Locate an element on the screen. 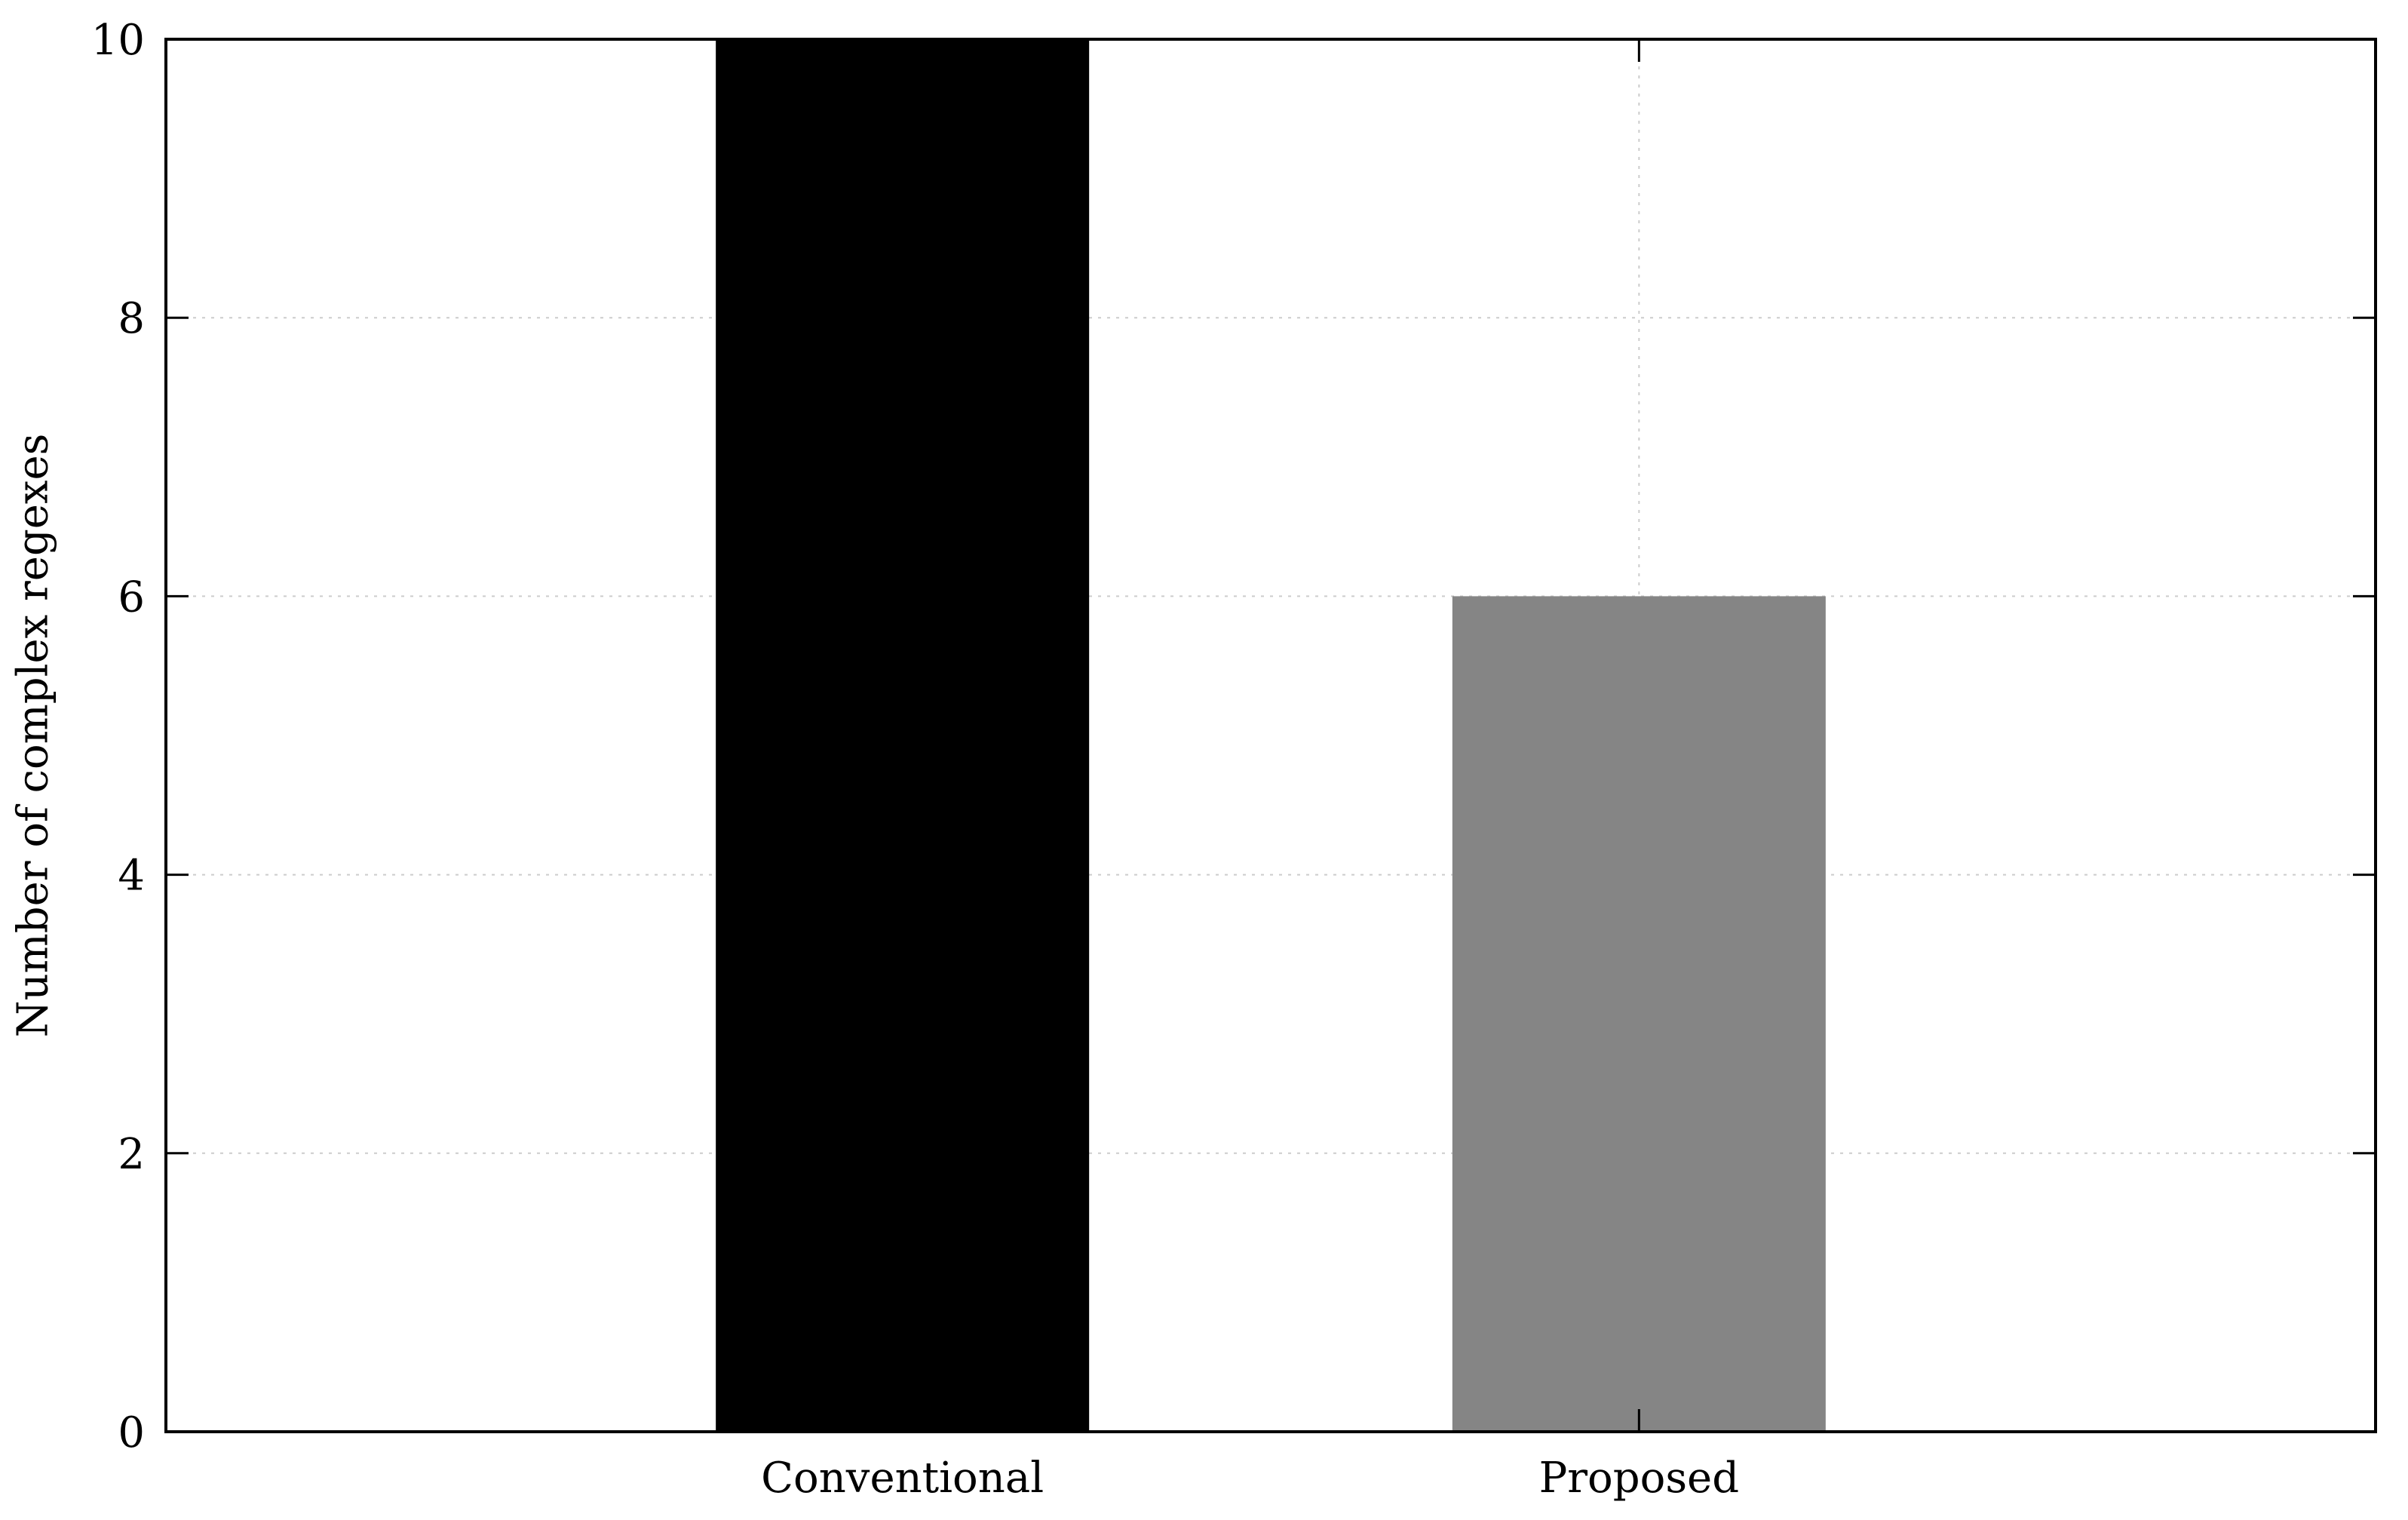 The image size is (2408, 1520). y-tick-label: 6 is located at coordinates (131, 597).